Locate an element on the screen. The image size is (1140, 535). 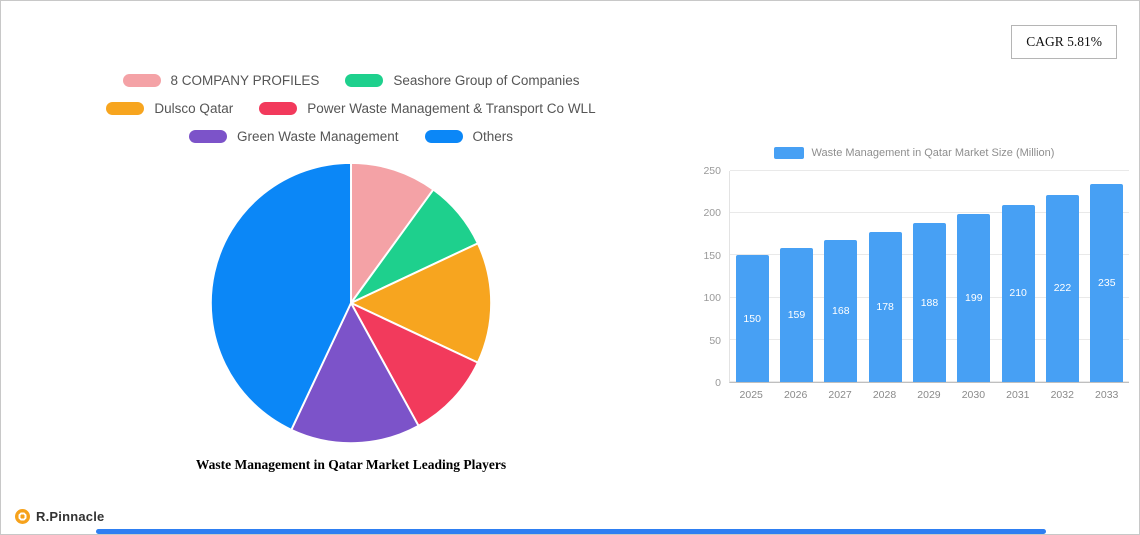
bar-2033: 235 is located at coordinates (1107, 282).